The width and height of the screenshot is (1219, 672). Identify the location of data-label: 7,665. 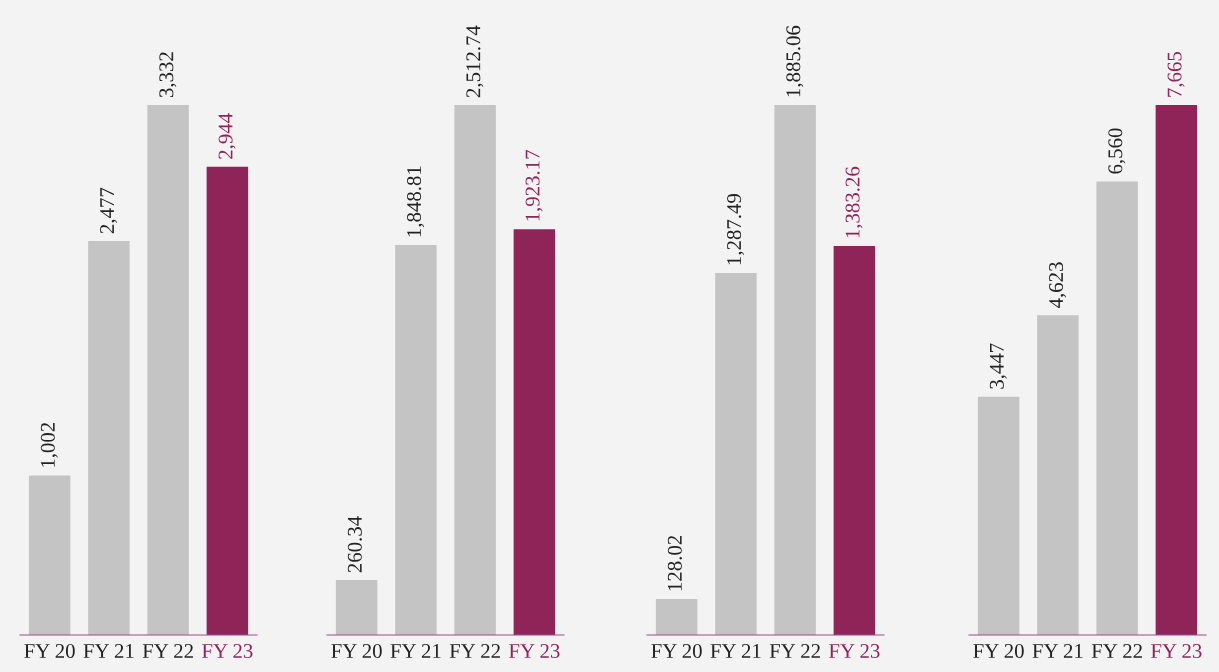
(1176, 74).